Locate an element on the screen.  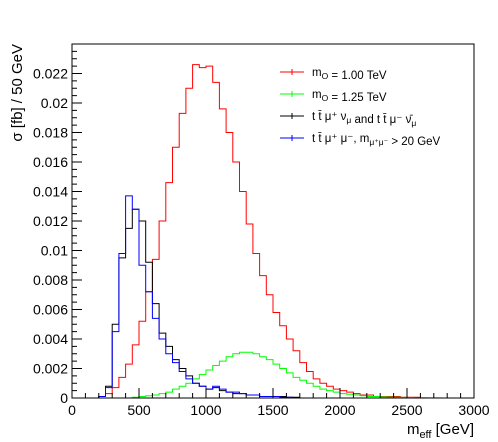
y-tick-label: 0.02 is located at coordinates (54, 103).